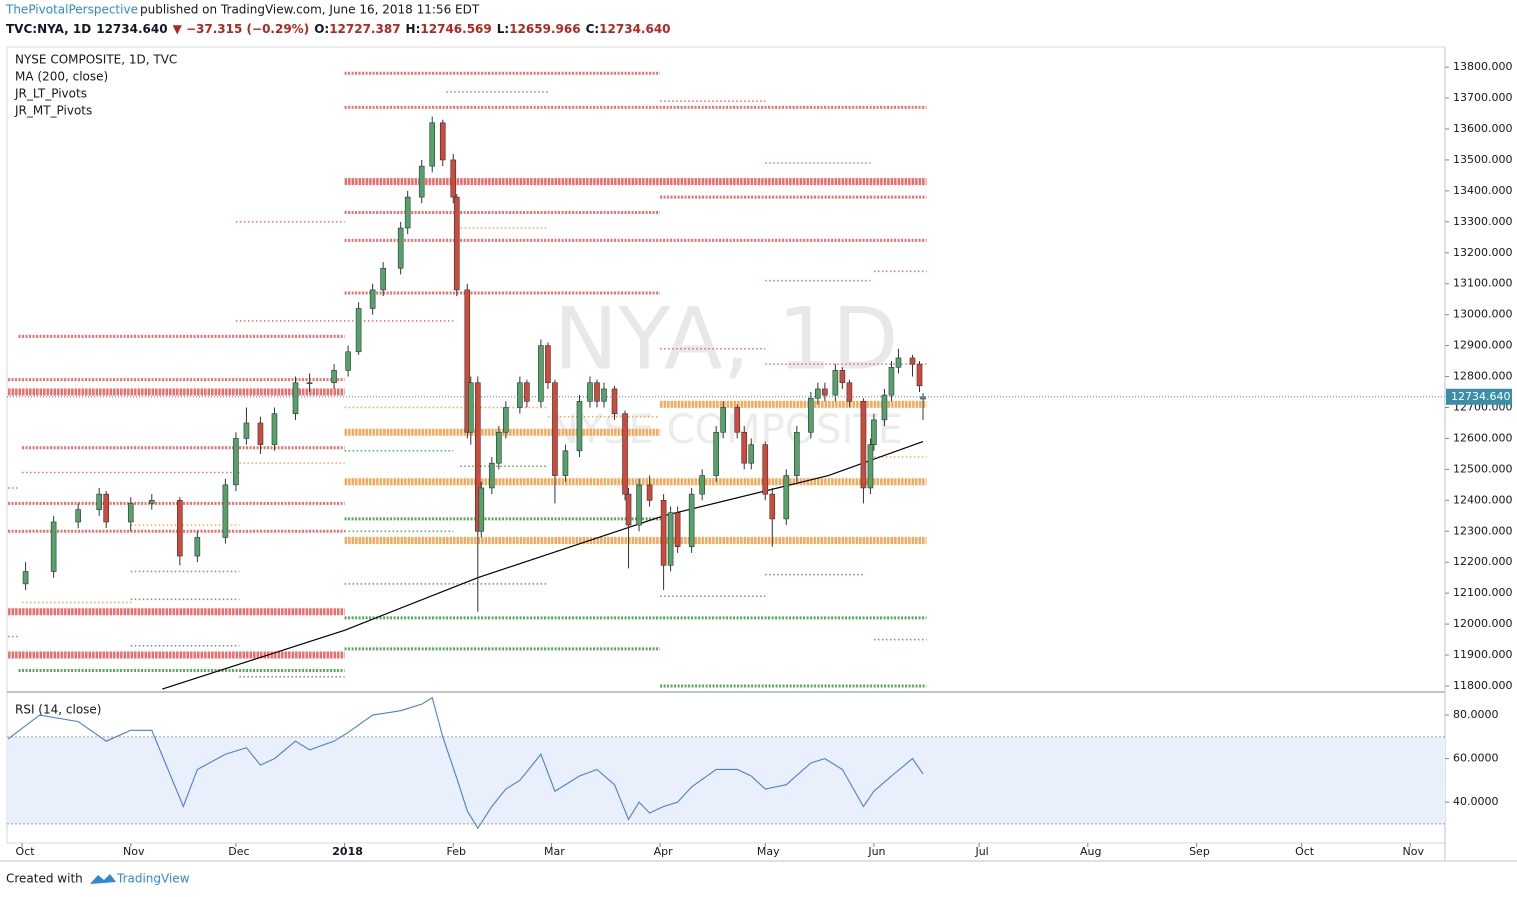 The image size is (1517, 897). What do you see at coordinates (455, 29) in the screenshot?
I see `quote-part: 12746.569` at bounding box center [455, 29].